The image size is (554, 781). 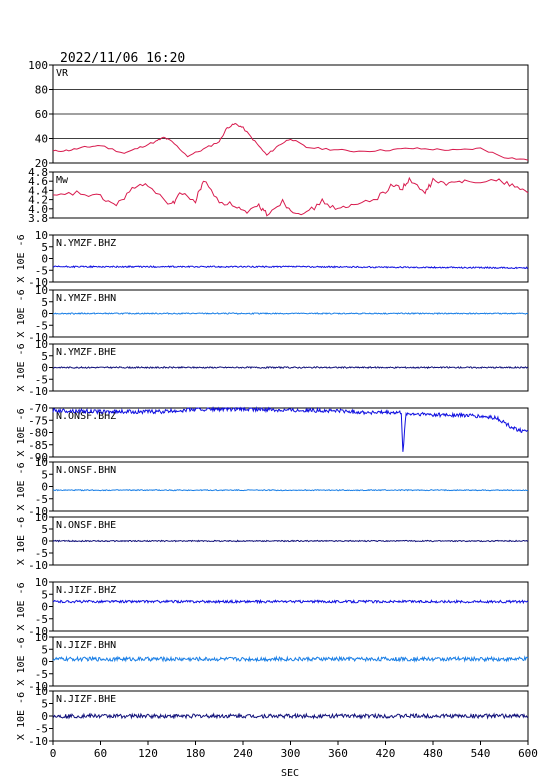 What do you see at coordinates (38, 445) in the screenshot?
I see `y-tick-label: -85` at bounding box center [38, 445].